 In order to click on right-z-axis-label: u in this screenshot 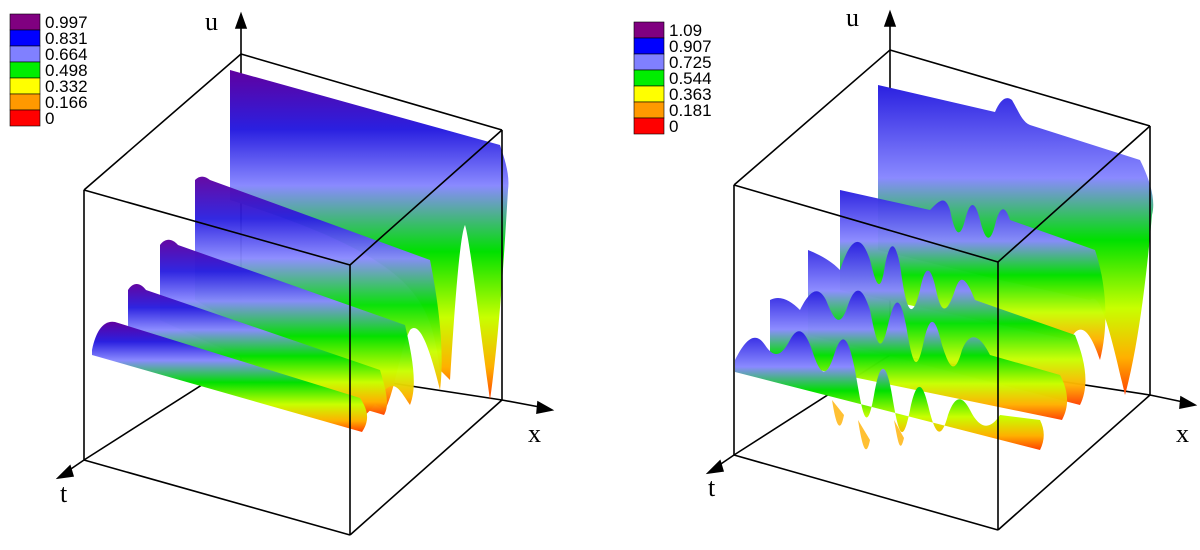, I will do `click(852, 17)`.